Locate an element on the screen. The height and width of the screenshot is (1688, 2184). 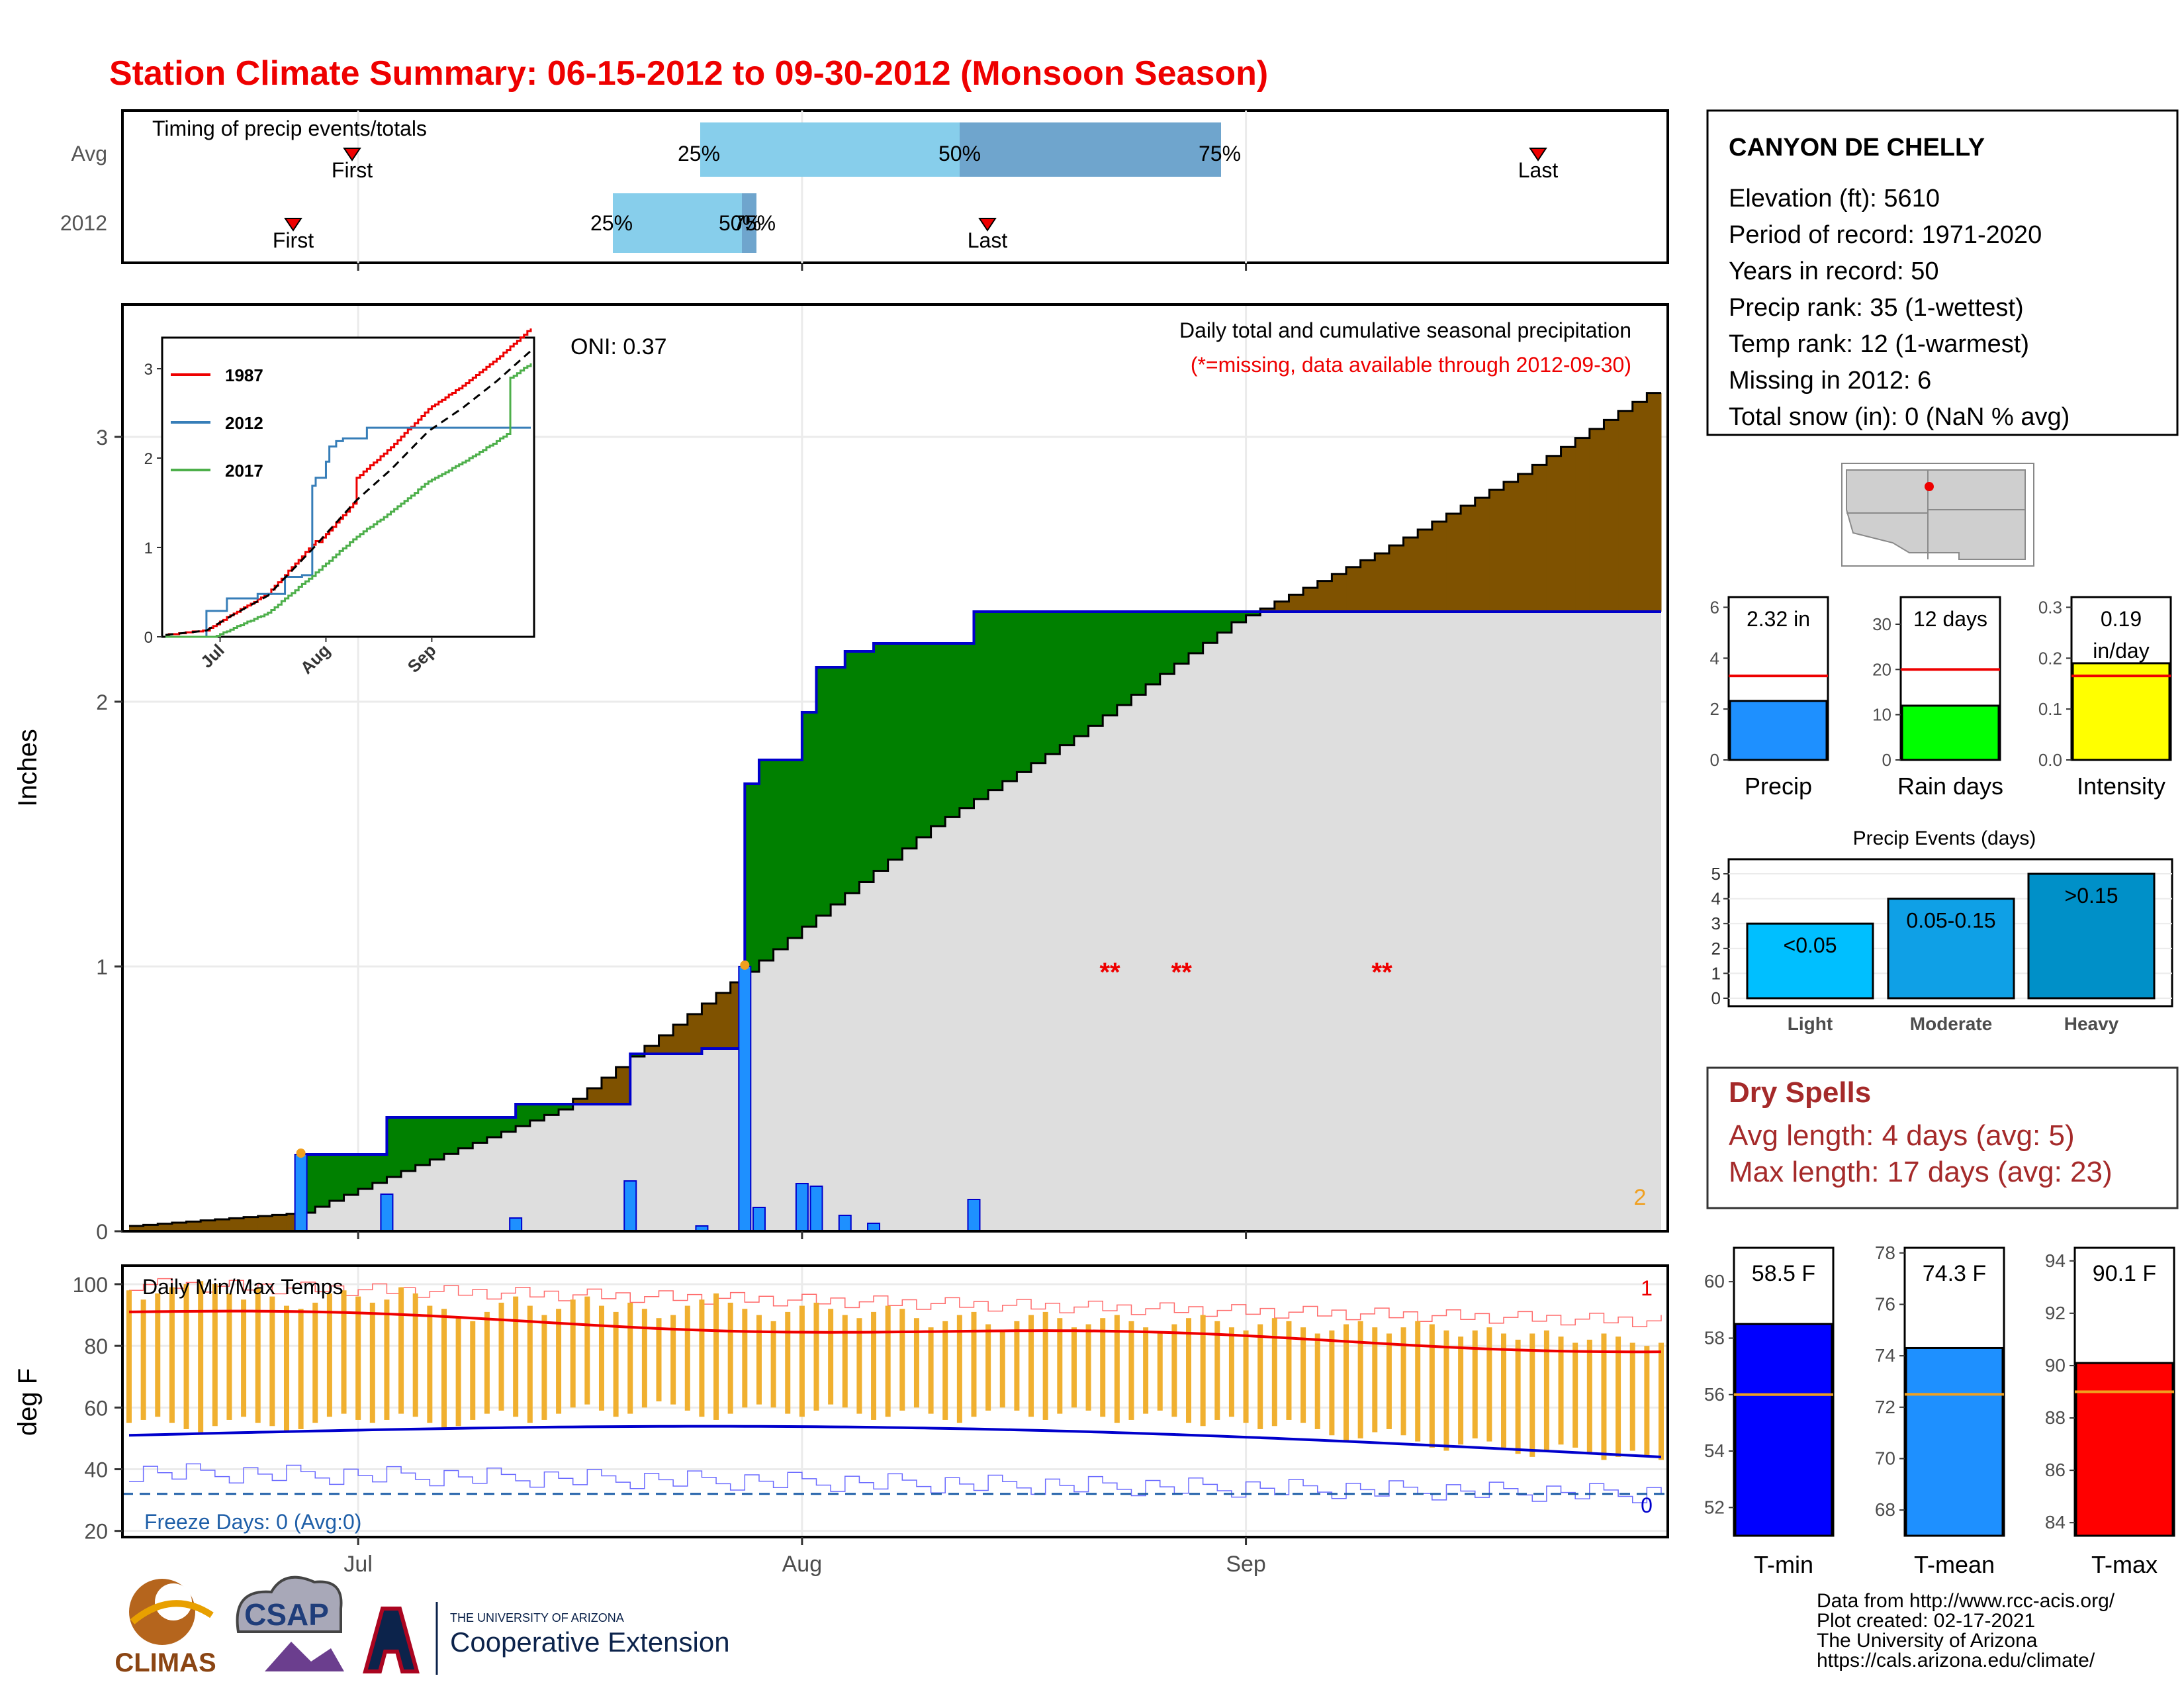
mini-bar-label: Rain days is located at coordinates (1950, 786).